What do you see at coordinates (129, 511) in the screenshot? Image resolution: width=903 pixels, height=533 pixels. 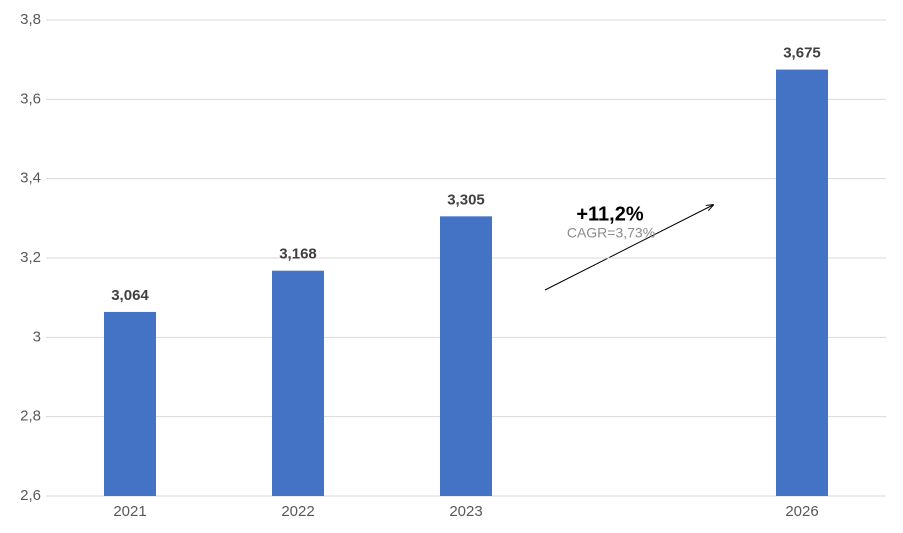 I see `x-tick-label: 2021` at bounding box center [129, 511].